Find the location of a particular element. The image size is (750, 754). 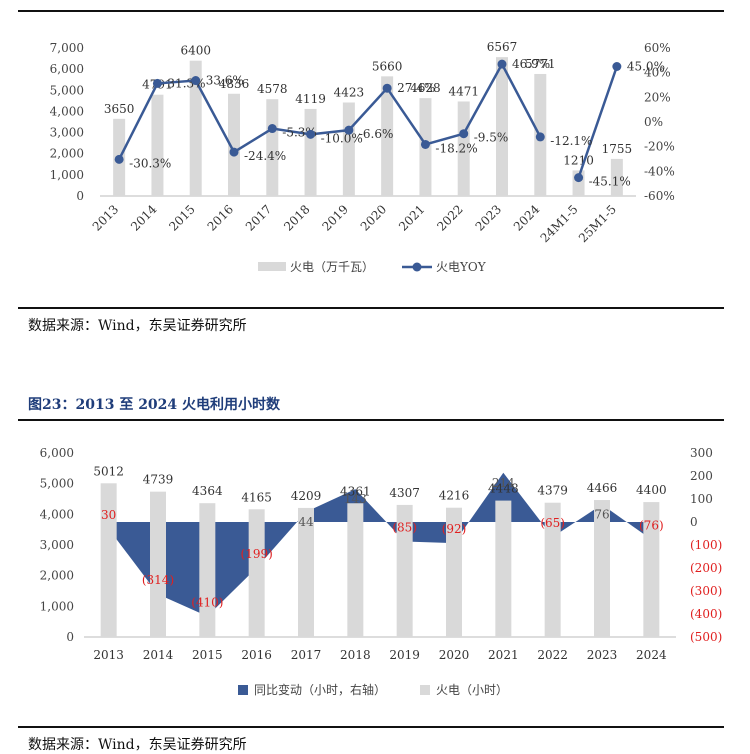

hours-bar-label: 4400 is located at coordinates (651, 490).